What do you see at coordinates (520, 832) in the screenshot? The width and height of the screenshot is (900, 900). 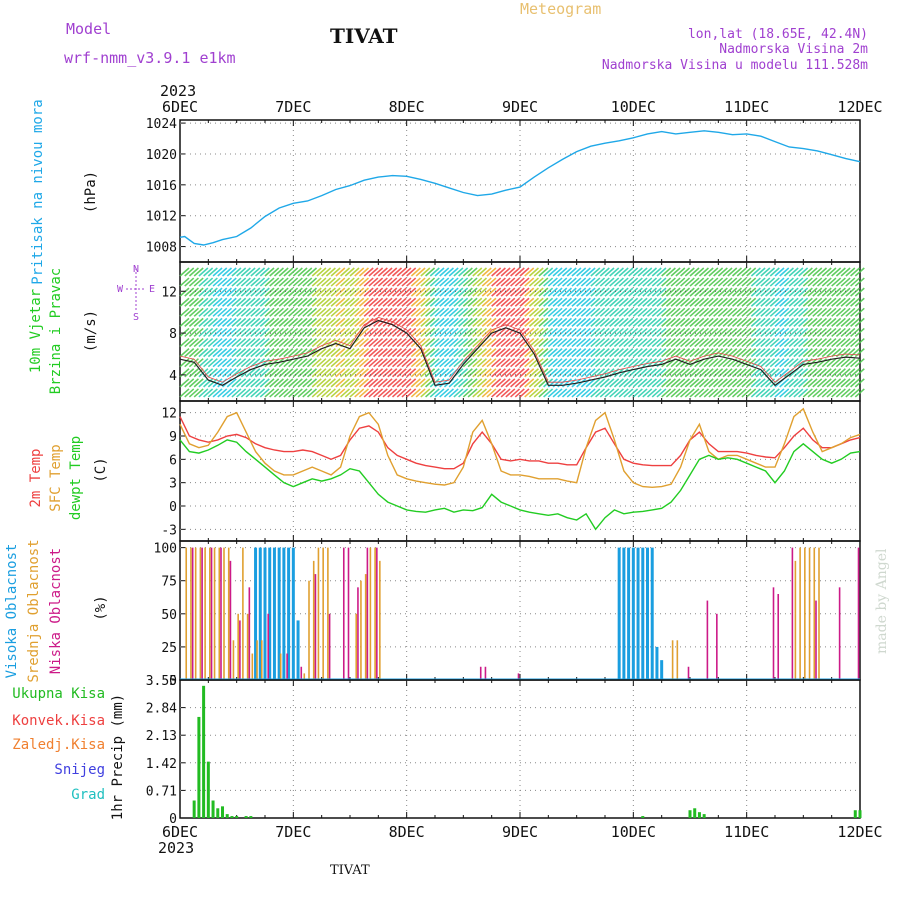 I see `day-label-bottom: 9DEC` at bounding box center [520, 832].